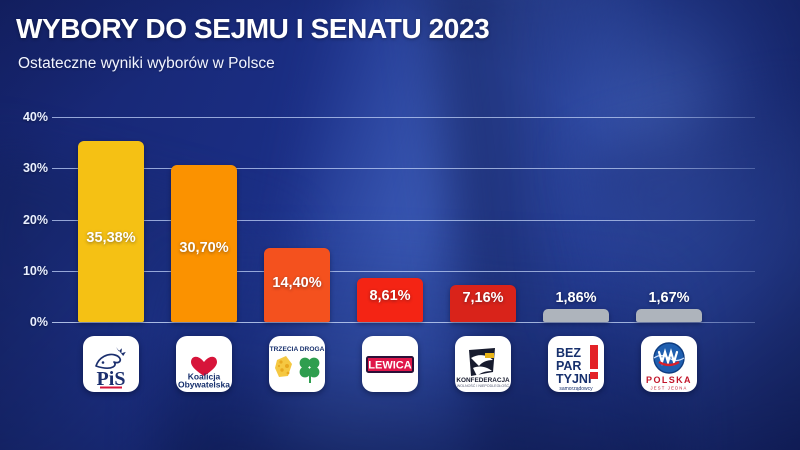 Image resolution: width=800 pixels, height=450 pixels. I want to click on svg-text: LEWICA, so click(389, 366).